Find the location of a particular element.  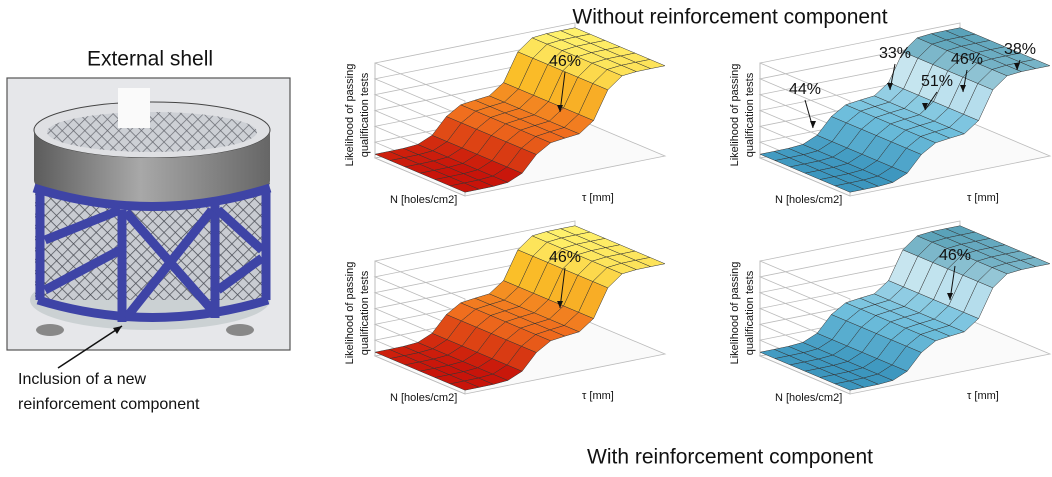

annotation: 51% is located at coordinates (937, 81).